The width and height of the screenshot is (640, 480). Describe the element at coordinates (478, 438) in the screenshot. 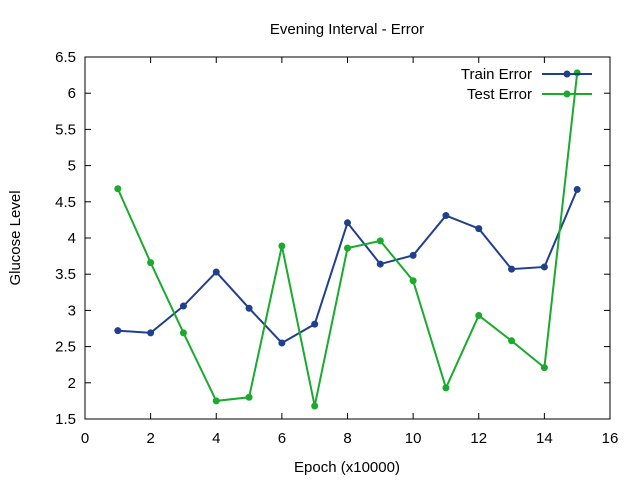

I see `x-tick-label: 12` at that location.